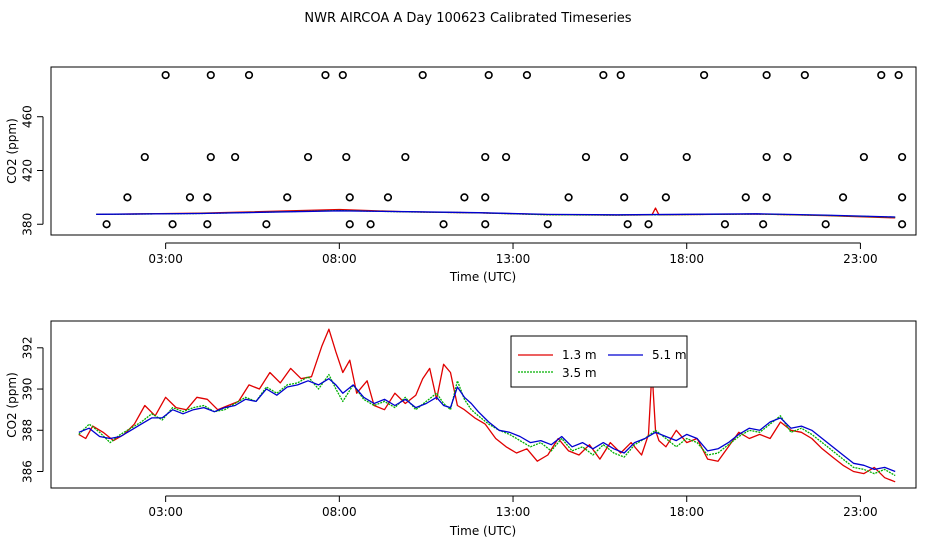 The width and height of the screenshot is (936, 540). What do you see at coordinates (686, 512) in the screenshot?
I see `timeseries-x-tick-label: 18:00` at bounding box center [686, 512].